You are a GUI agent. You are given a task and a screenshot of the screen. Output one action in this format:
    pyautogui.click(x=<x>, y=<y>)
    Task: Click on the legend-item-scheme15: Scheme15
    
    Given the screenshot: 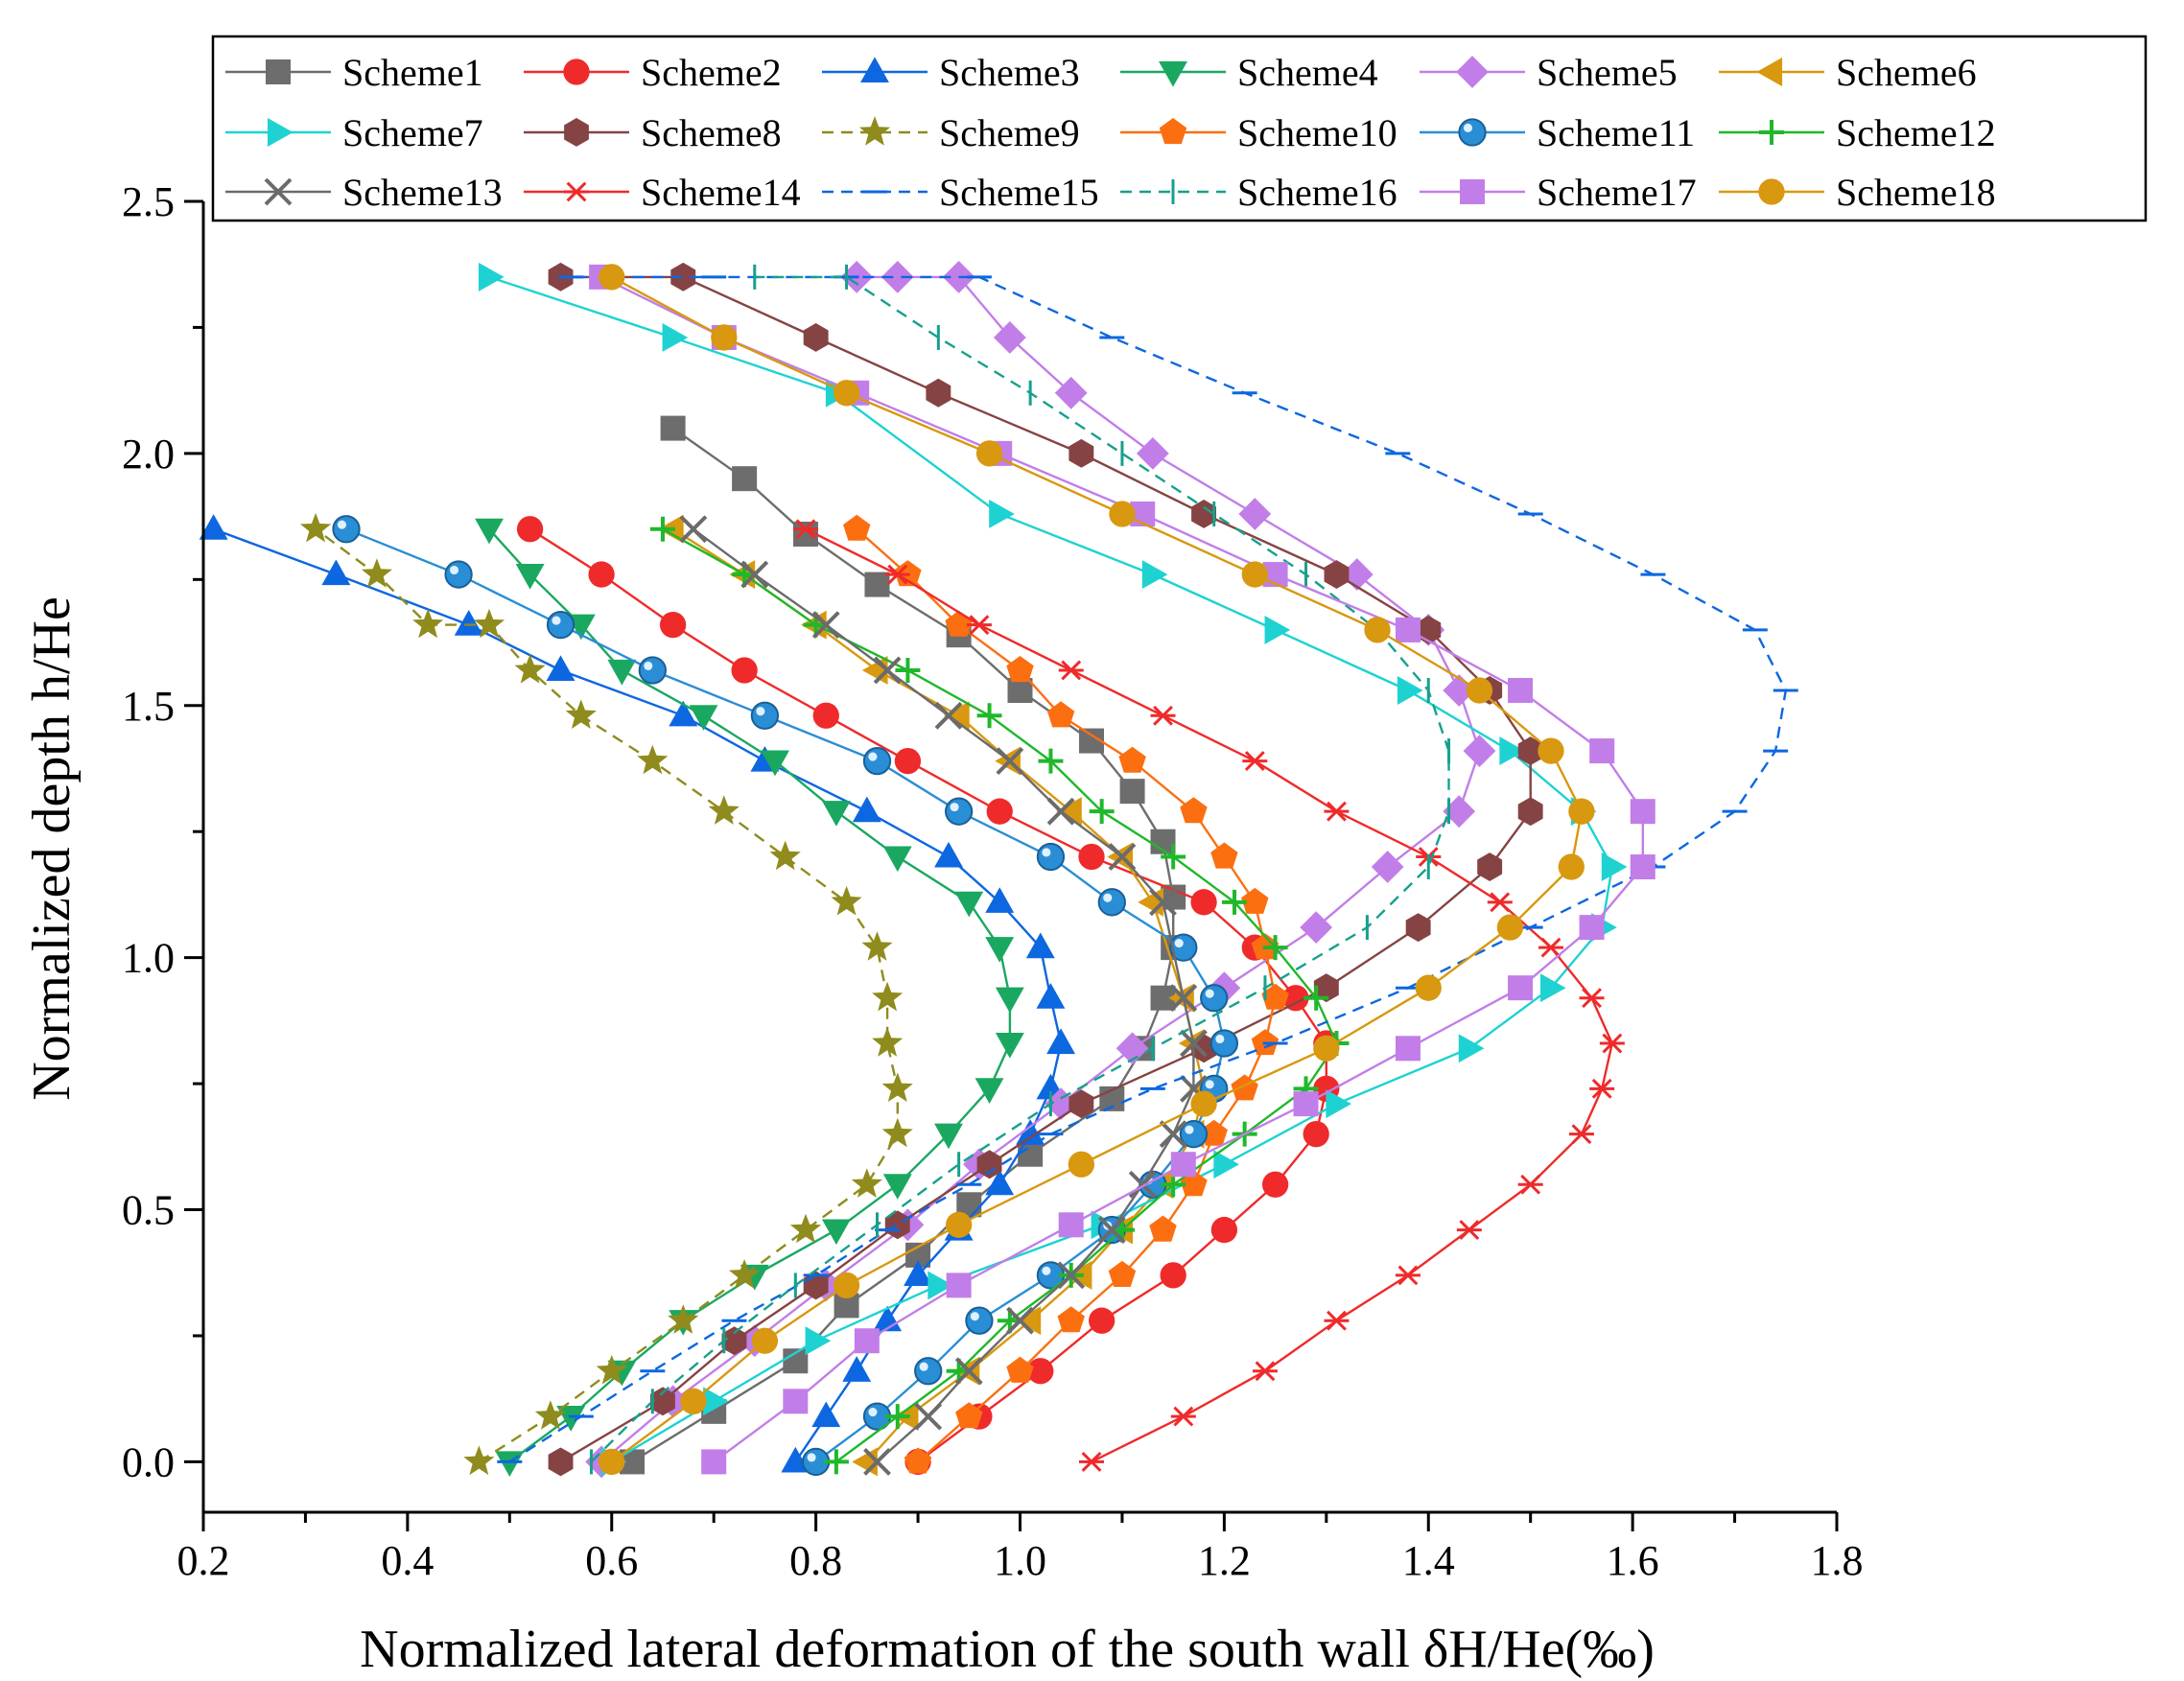 What is the action you would take?
    pyautogui.click(x=961, y=193)
    